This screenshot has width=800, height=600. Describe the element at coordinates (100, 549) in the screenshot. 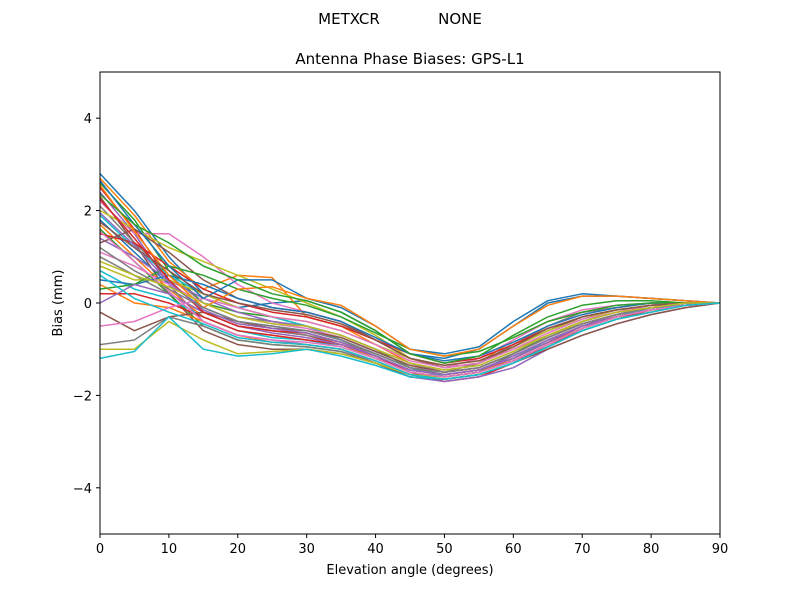

I see `x-tick-label: 0` at that location.